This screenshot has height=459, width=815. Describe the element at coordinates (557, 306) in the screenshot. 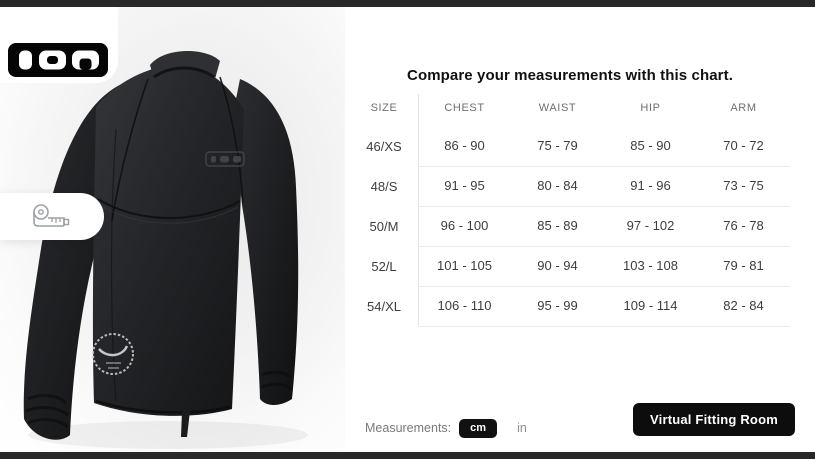

I see `waist-value: 95 - 99` at that location.